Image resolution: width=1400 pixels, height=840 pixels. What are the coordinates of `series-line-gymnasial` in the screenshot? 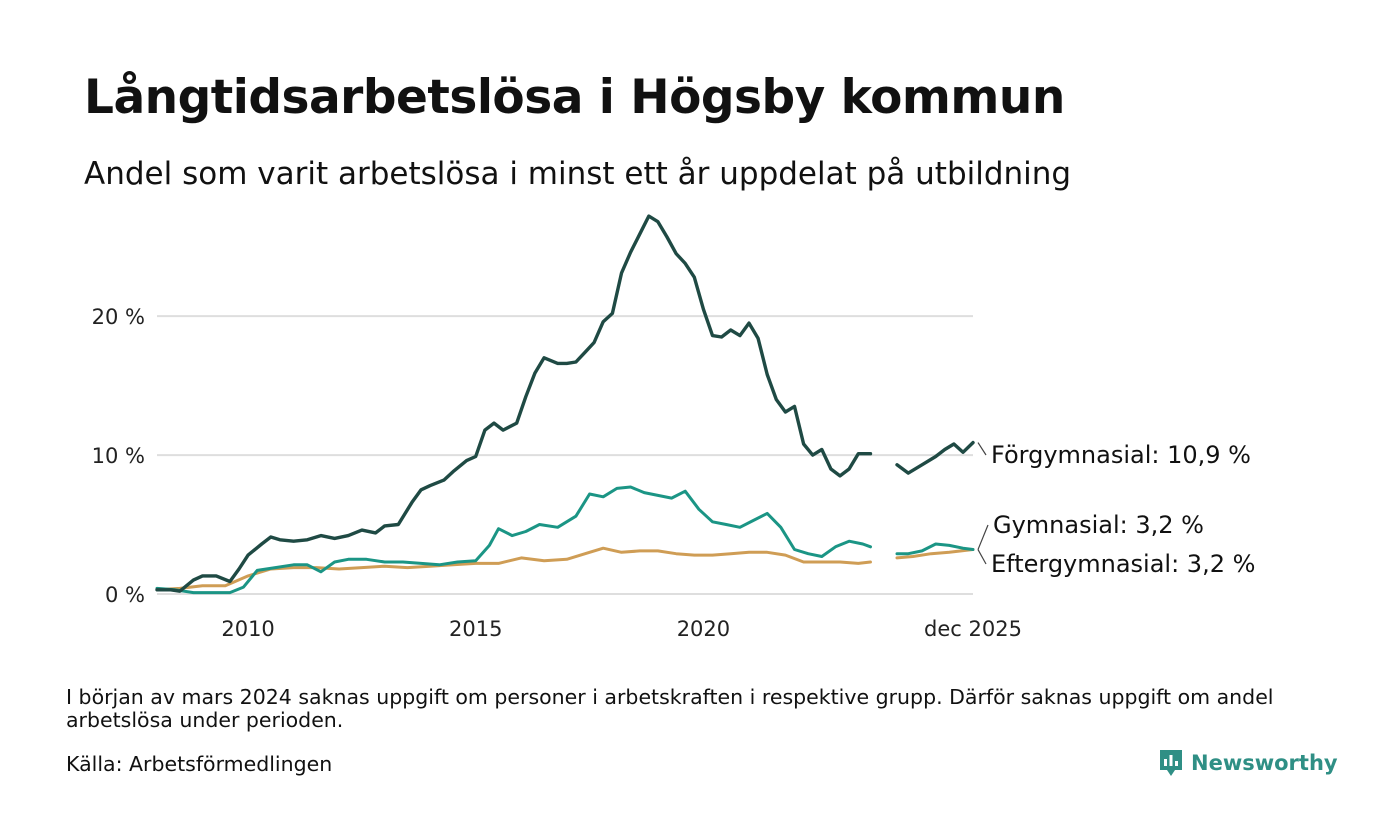 It's located at (565, 540).